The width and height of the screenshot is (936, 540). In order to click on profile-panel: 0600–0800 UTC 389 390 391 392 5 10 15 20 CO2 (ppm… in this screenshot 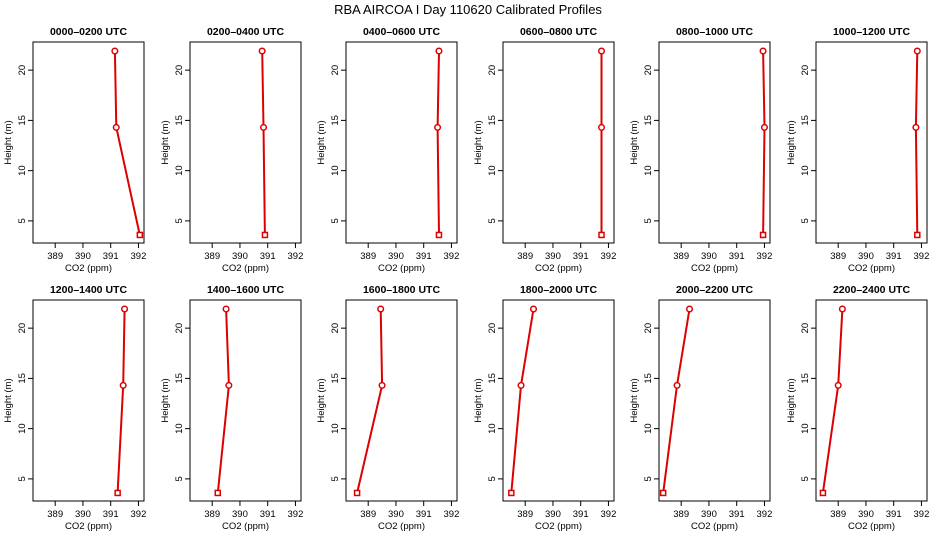, I will do `click(544, 150)`.